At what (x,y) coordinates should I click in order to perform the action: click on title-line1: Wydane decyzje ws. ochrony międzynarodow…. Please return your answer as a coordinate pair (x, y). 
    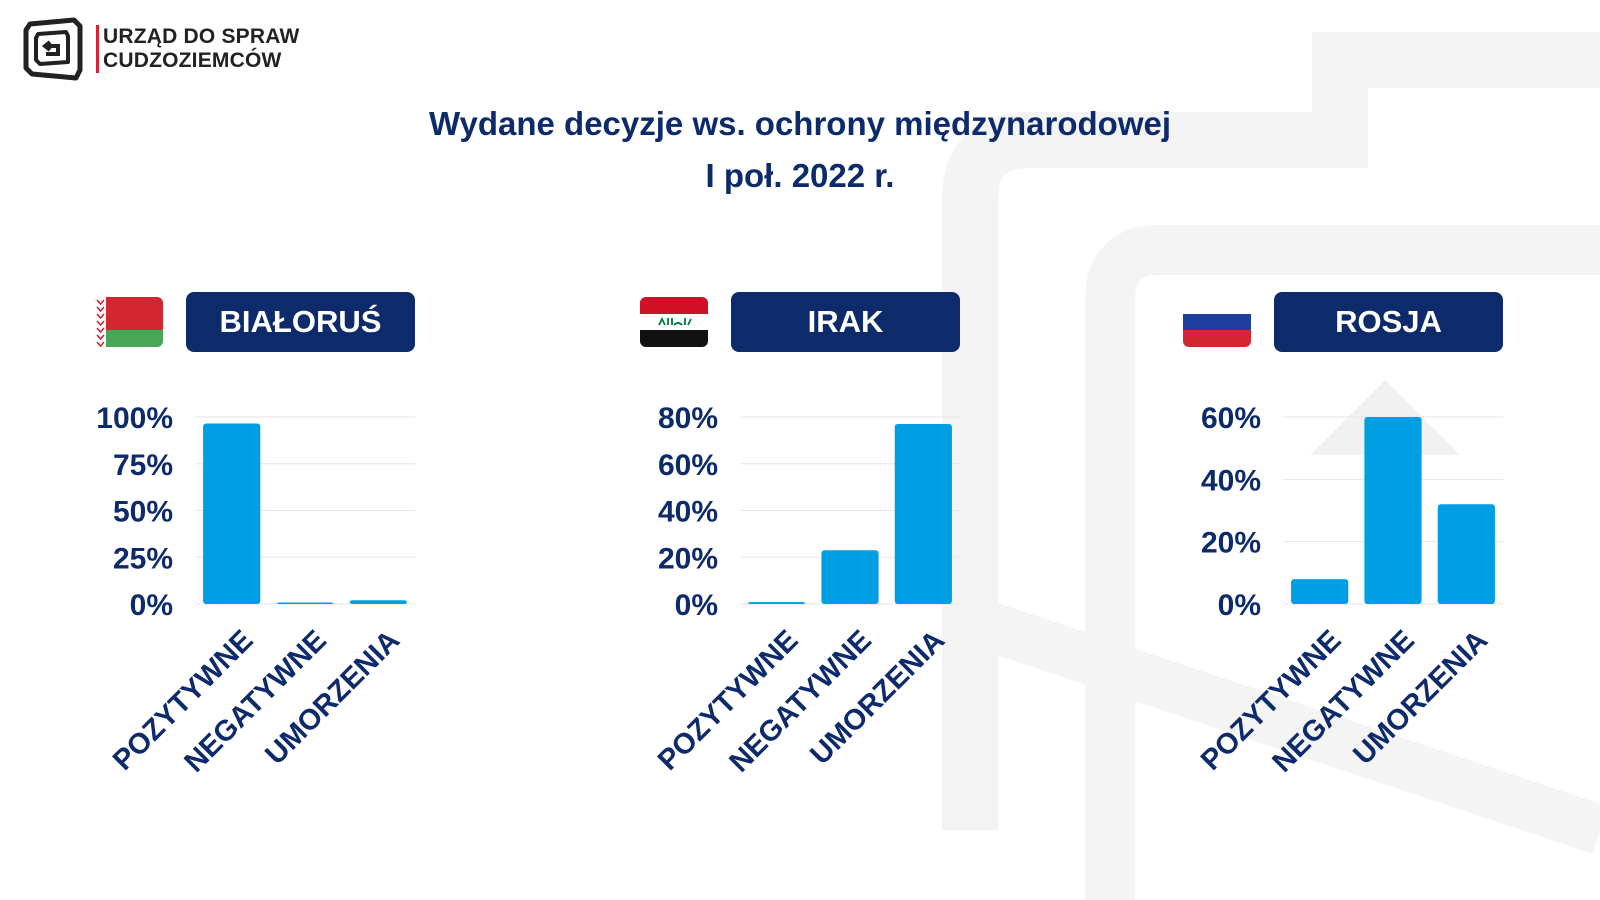
    Looking at the image, I should click on (800, 123).